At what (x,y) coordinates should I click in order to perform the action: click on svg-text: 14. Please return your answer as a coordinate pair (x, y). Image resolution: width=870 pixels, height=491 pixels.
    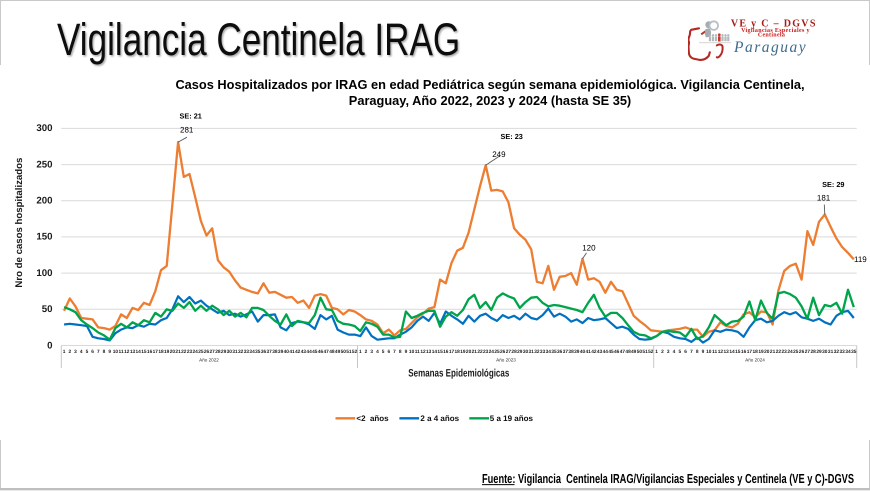
    Looking at the image, I should click on (139, 352).